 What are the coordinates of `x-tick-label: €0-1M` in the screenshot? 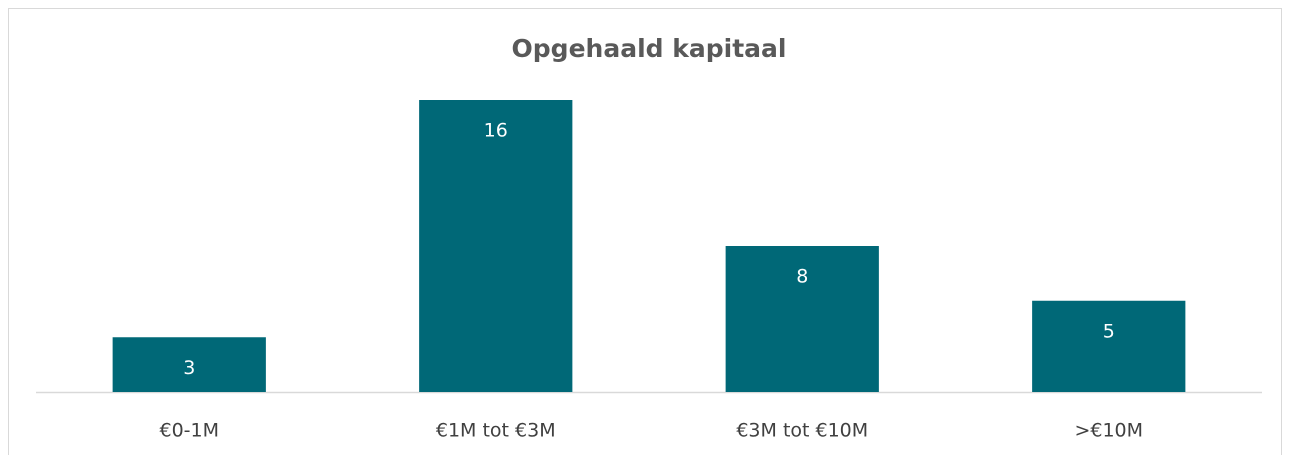 It's located at (189, 431).